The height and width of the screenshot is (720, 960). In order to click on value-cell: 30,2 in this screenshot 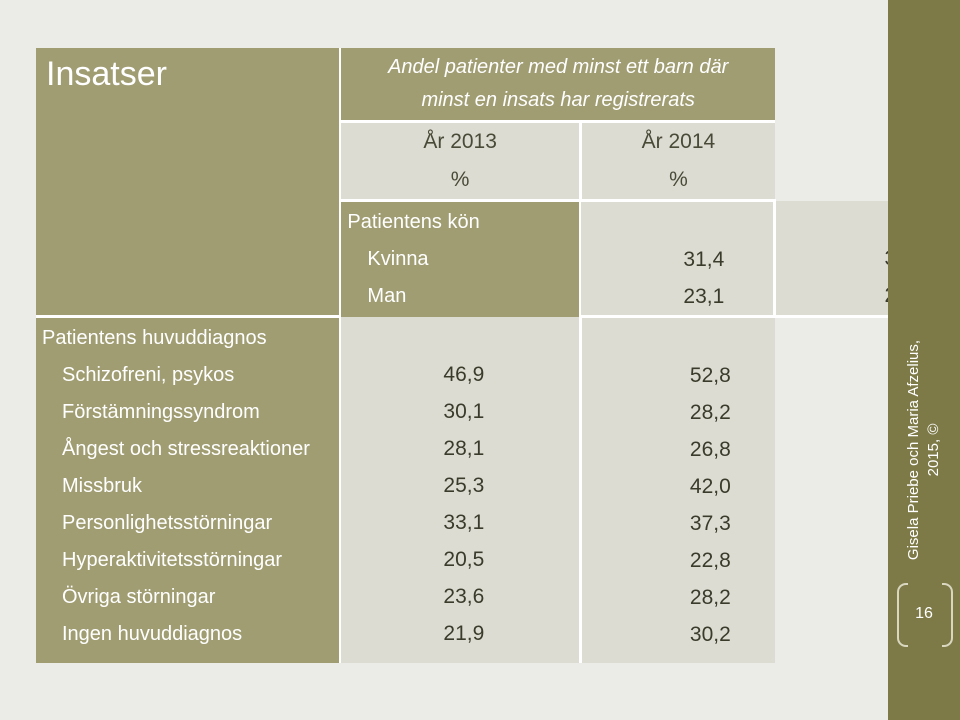, I will do `click(710, 634)`.